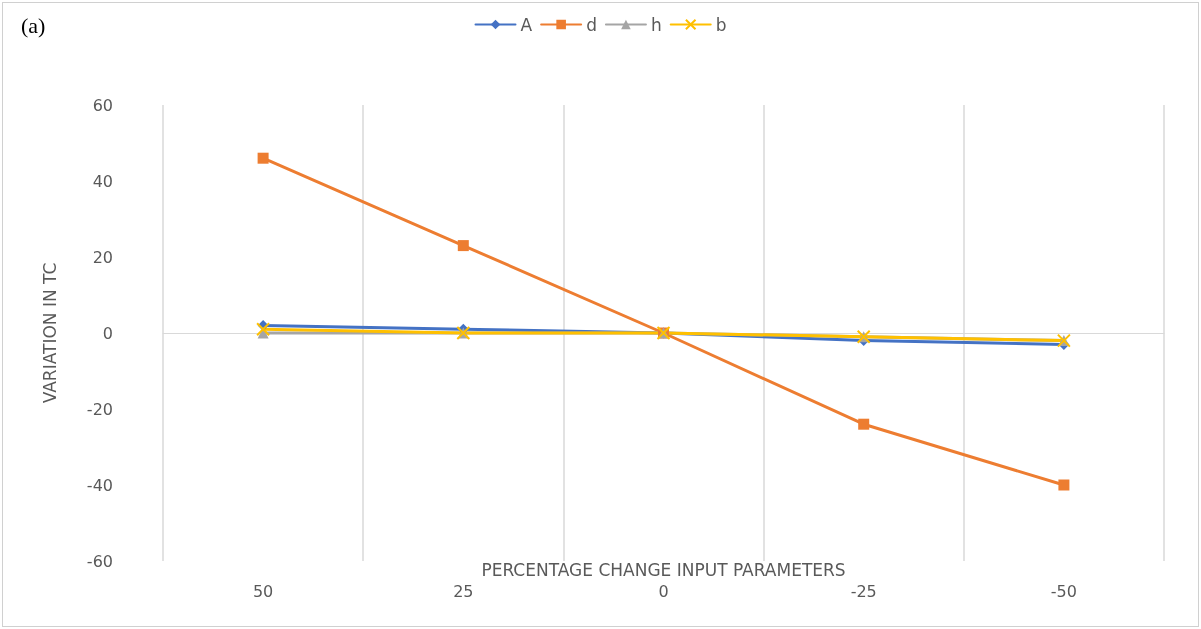 The image size is (1201, 629). What do you see at coordinates (263, 591) in the screenshot?
I see `x-tick-label: 50` at bounding box center [263, 591].